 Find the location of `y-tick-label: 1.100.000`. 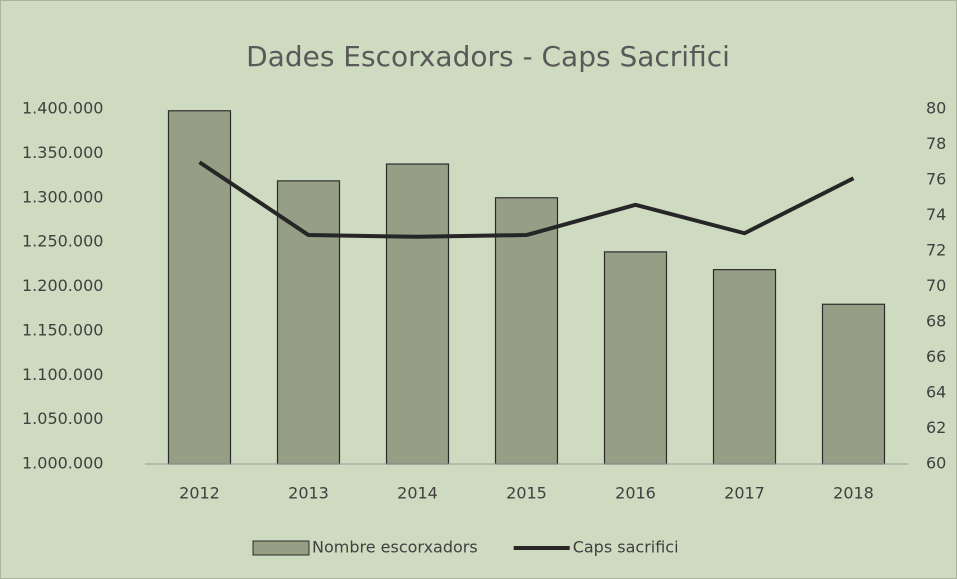

y-tick-label: 1.100.000 is located at coordinates (62, 374).